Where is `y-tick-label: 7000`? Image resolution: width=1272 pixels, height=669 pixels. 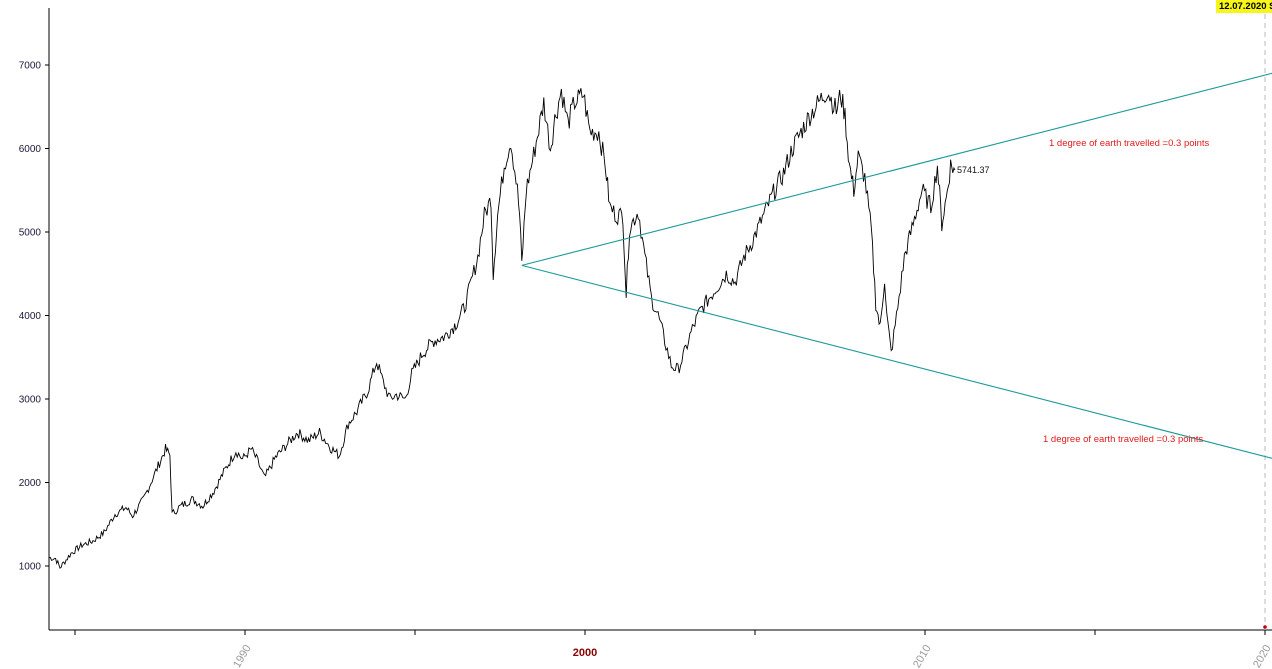 y-tick-label: 7000 is located at coordinates (30, 66).